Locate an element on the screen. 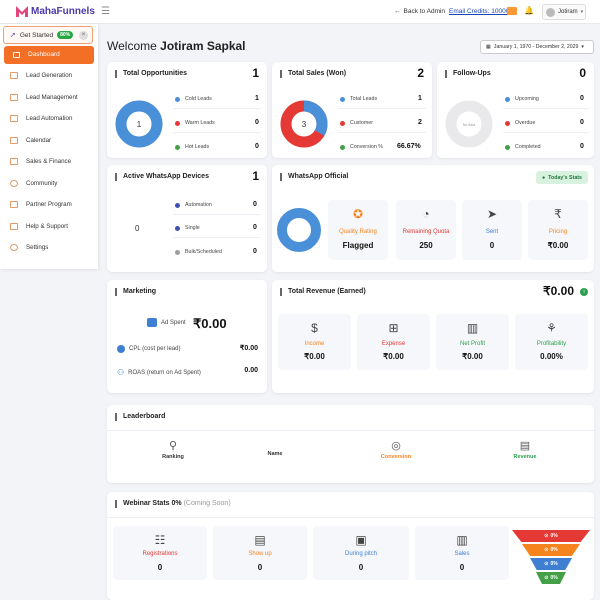 The width and height of the screenshot is (600, 600). arrow-left-icon: ← is located at coordinates (397, 11).